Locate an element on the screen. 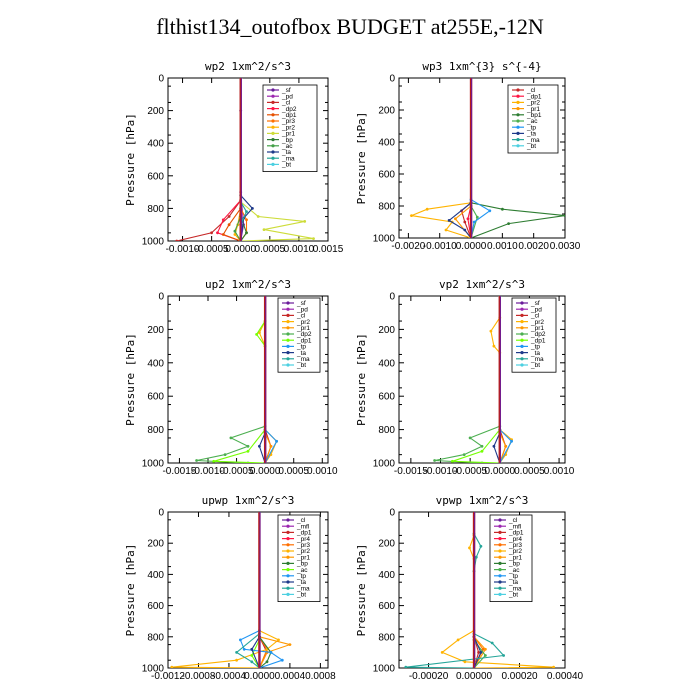 The width and height of the screenshot is (700, 700). x-tick-label: -0.0012 is located at coordinates (168, 676).